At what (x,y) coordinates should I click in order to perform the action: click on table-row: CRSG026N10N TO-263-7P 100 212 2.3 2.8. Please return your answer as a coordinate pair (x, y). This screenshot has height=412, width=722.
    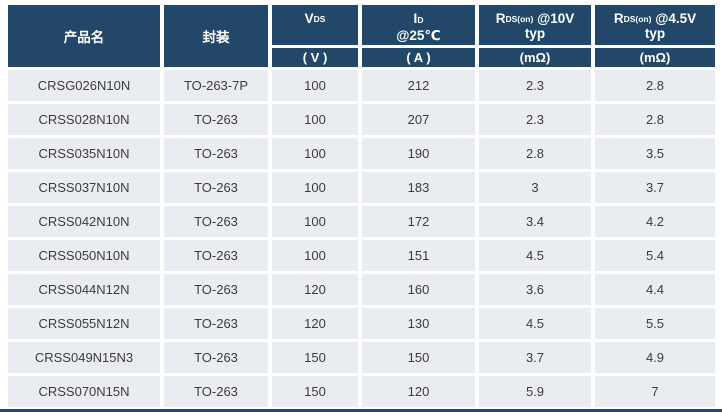
    Looking at the image, I should click on (361, 85).